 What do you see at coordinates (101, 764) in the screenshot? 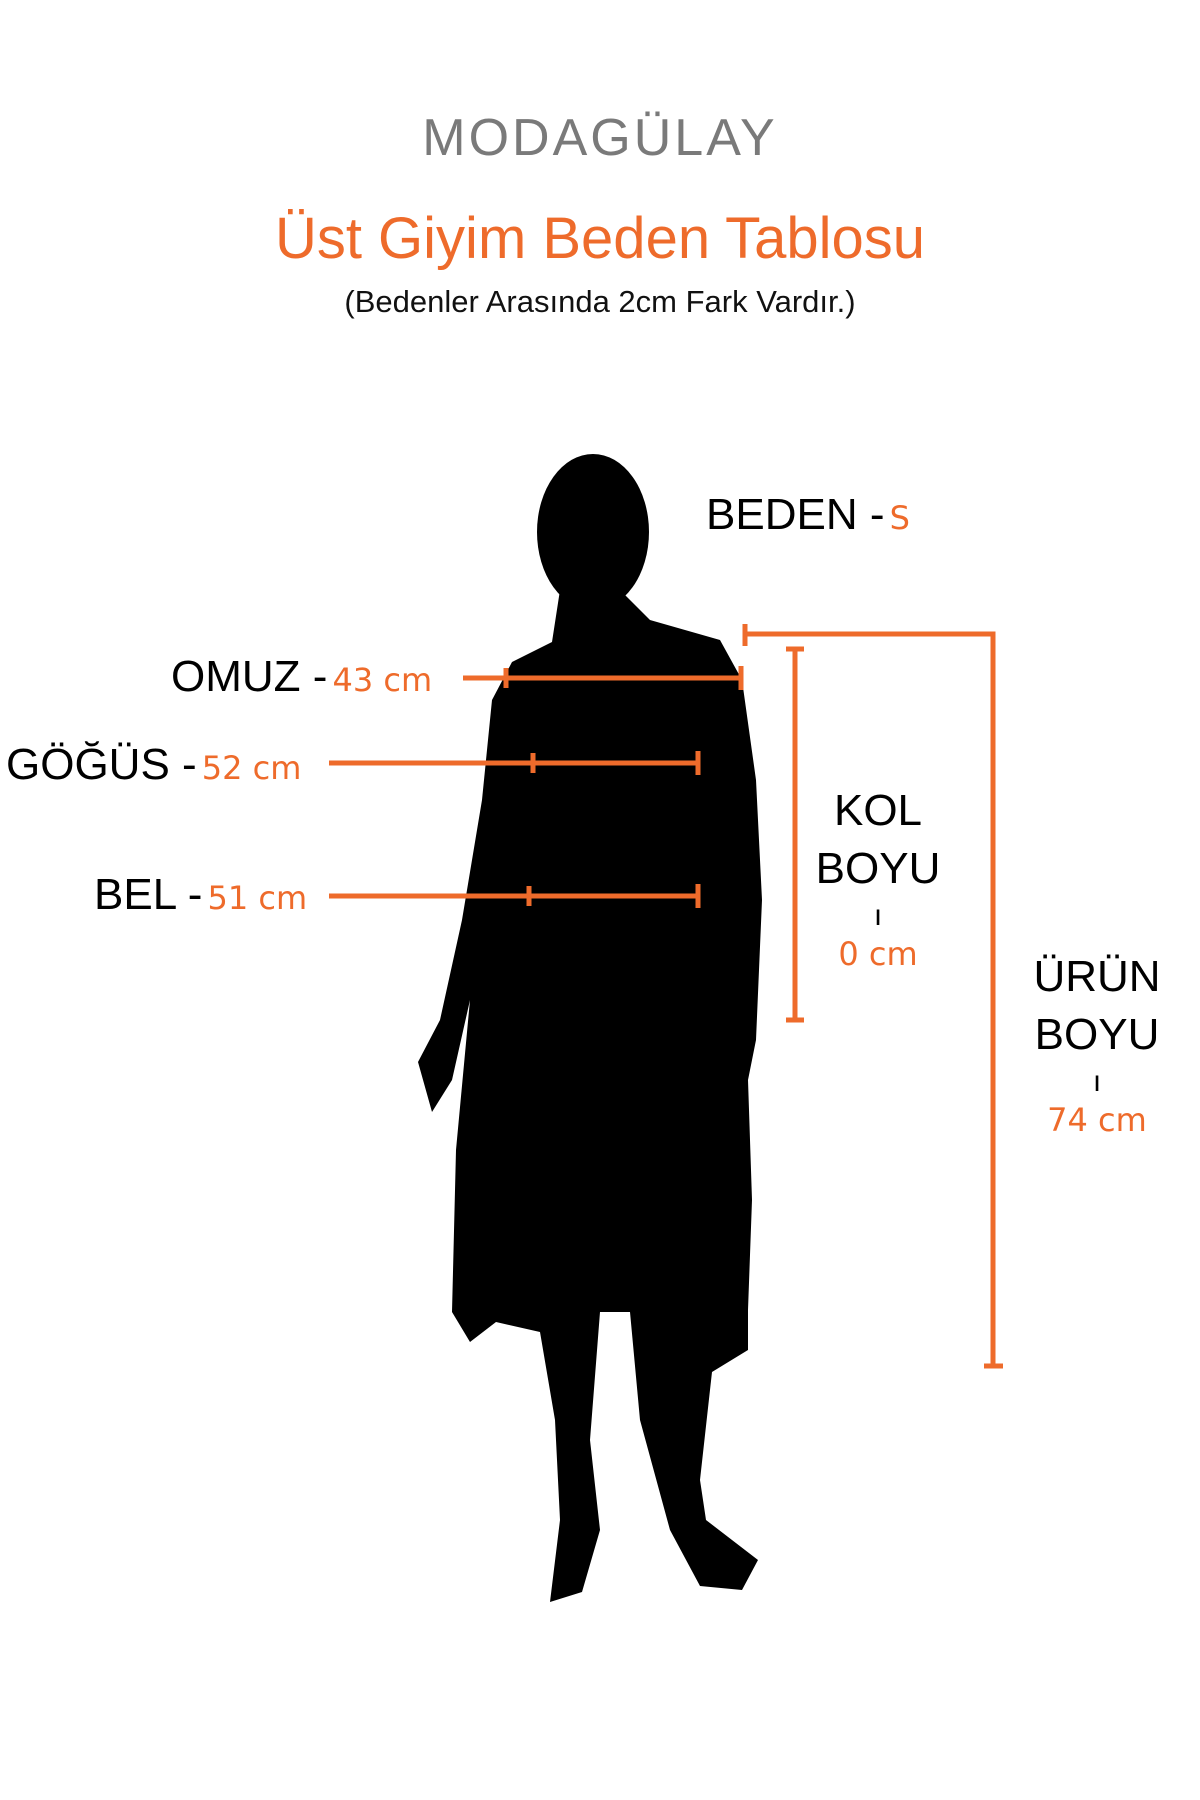
I see `gogus-label: GÖĞÜS -` at bounding box center [101, 764].